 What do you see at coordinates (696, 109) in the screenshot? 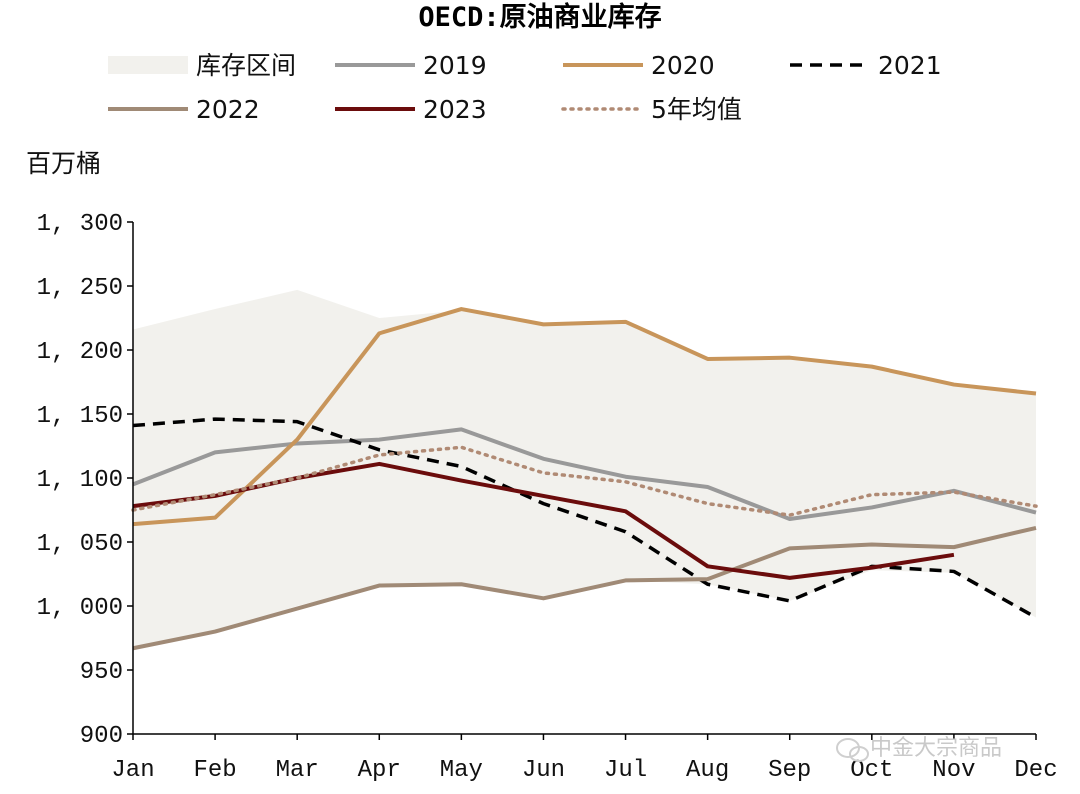
I see `legend-label: 5年均值` at bounding box center [696, 109].